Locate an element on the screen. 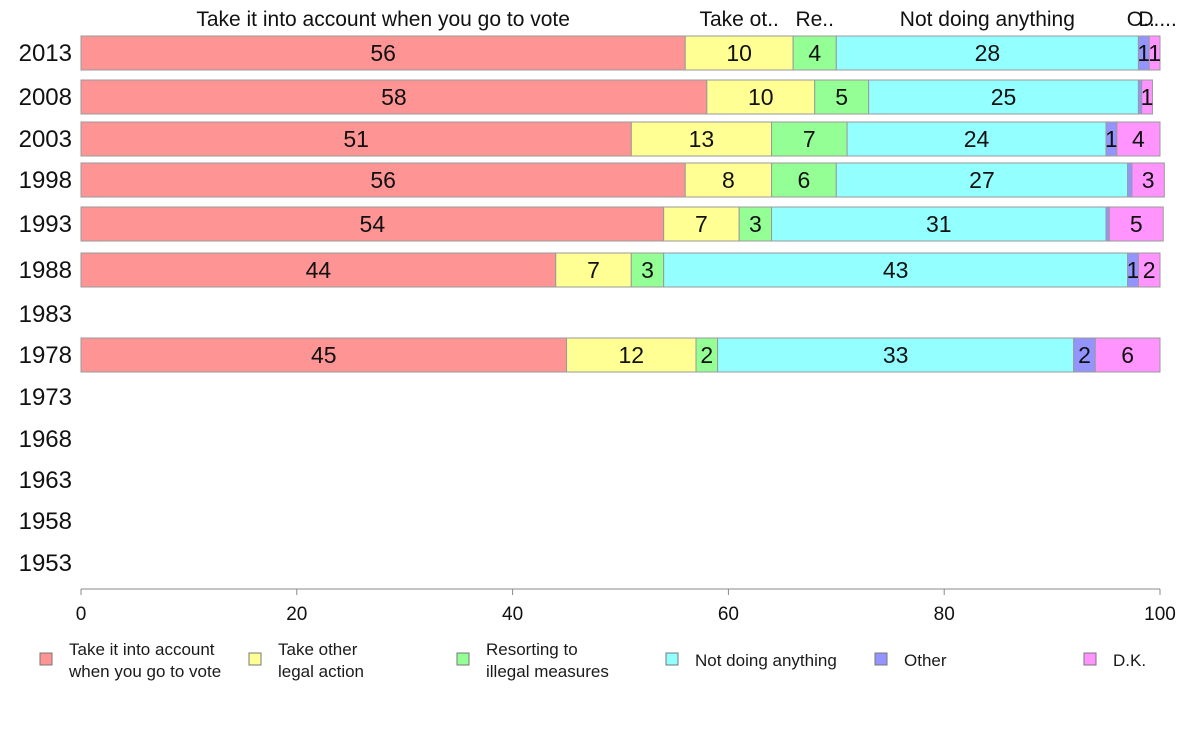 Image resolution: width=1188 pixels, height=736 pixels. x-tick-label: 60 is located at coordinates (728, 614).